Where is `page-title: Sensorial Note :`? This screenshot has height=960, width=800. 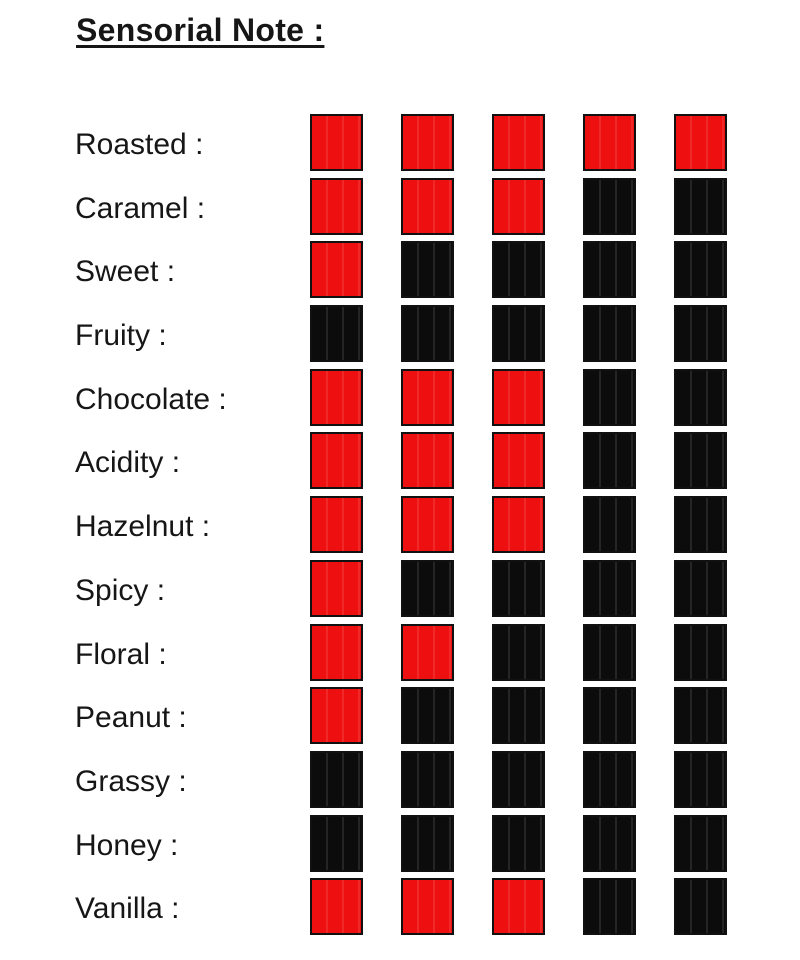
page-title: Sensorial Note : is located at coordinates (200, 30).